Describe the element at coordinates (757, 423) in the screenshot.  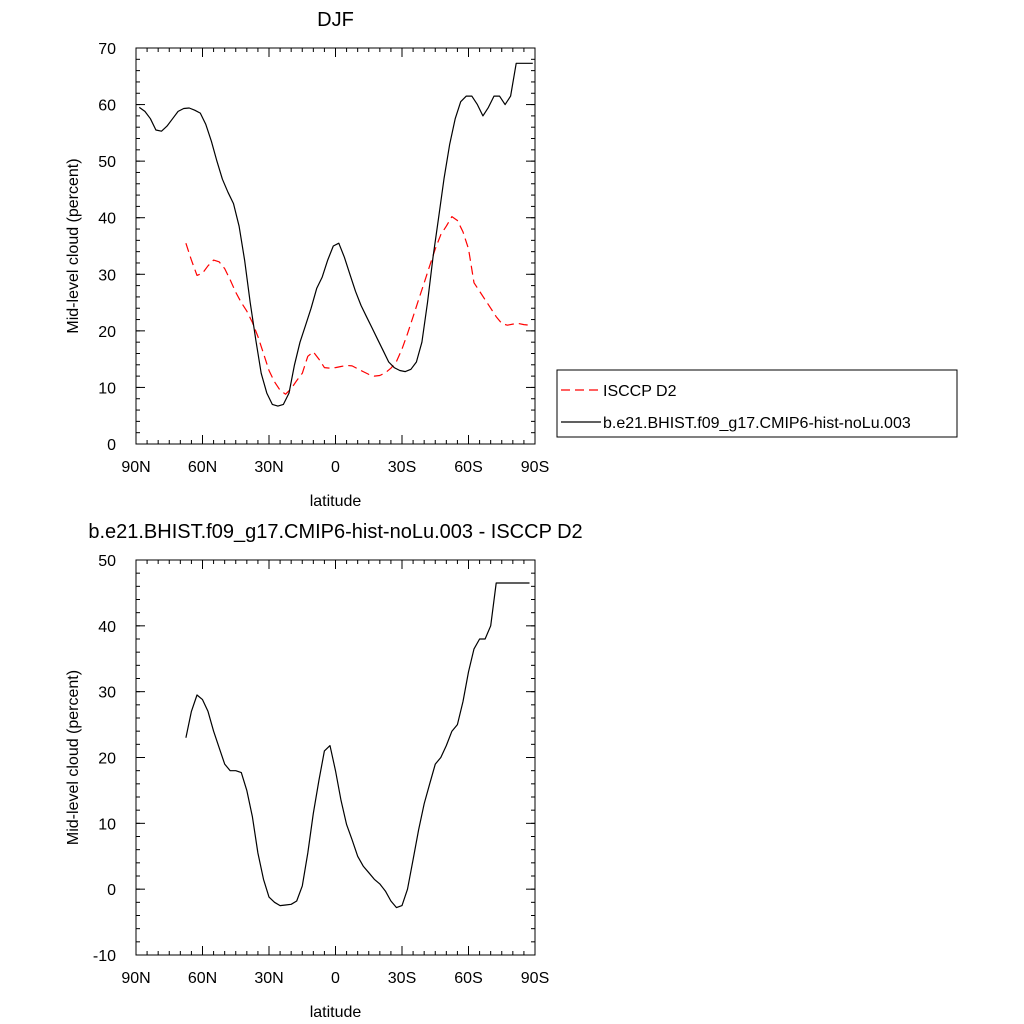
I see `legend-label: b.e21.BHIST.f09_g17.CMIP6-hist-noLu.003` at that location.